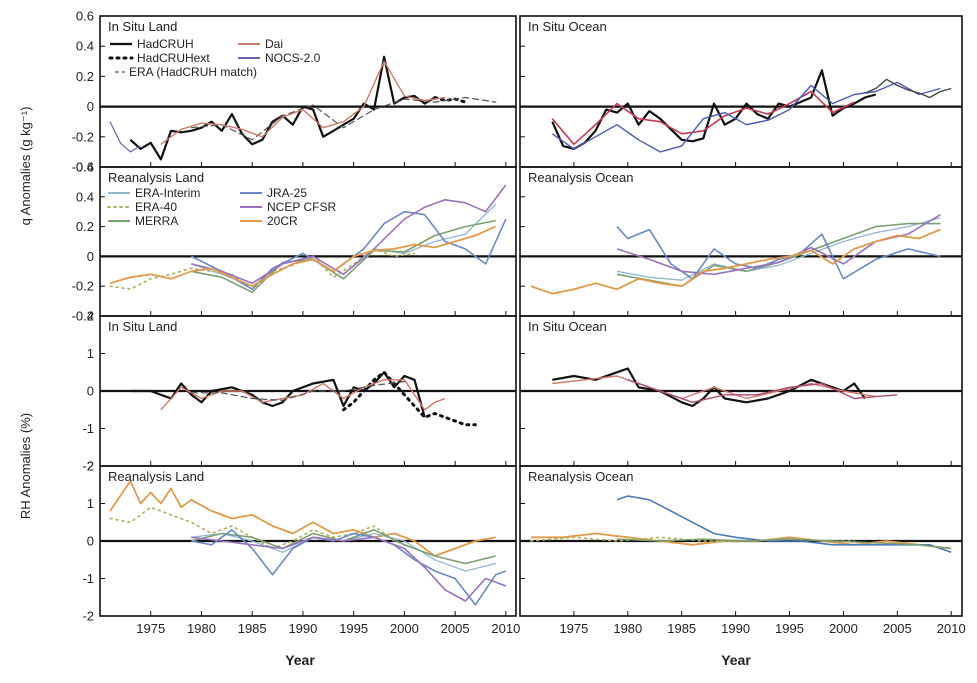 The image size is (977, 683). What do you see at coordinates (252, 628) in the screenshot?
I see `panel-7-xtick-label-1985: 1985` at bounding box center [252, 628].